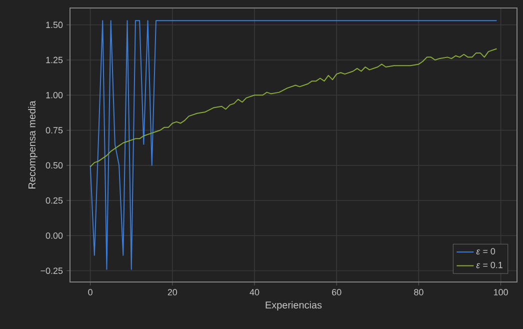 The height and width of the screenshot is (329, 523). Describe the element at coordinates (486, 251) in the screenshot. I see `legend-label: ε = 0` at that location.